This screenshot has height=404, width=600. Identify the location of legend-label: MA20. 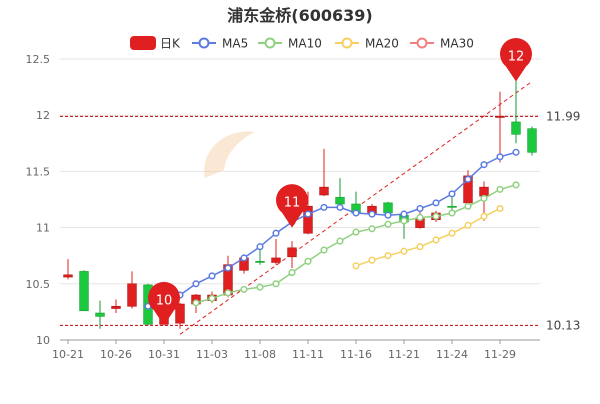
(382, 44).